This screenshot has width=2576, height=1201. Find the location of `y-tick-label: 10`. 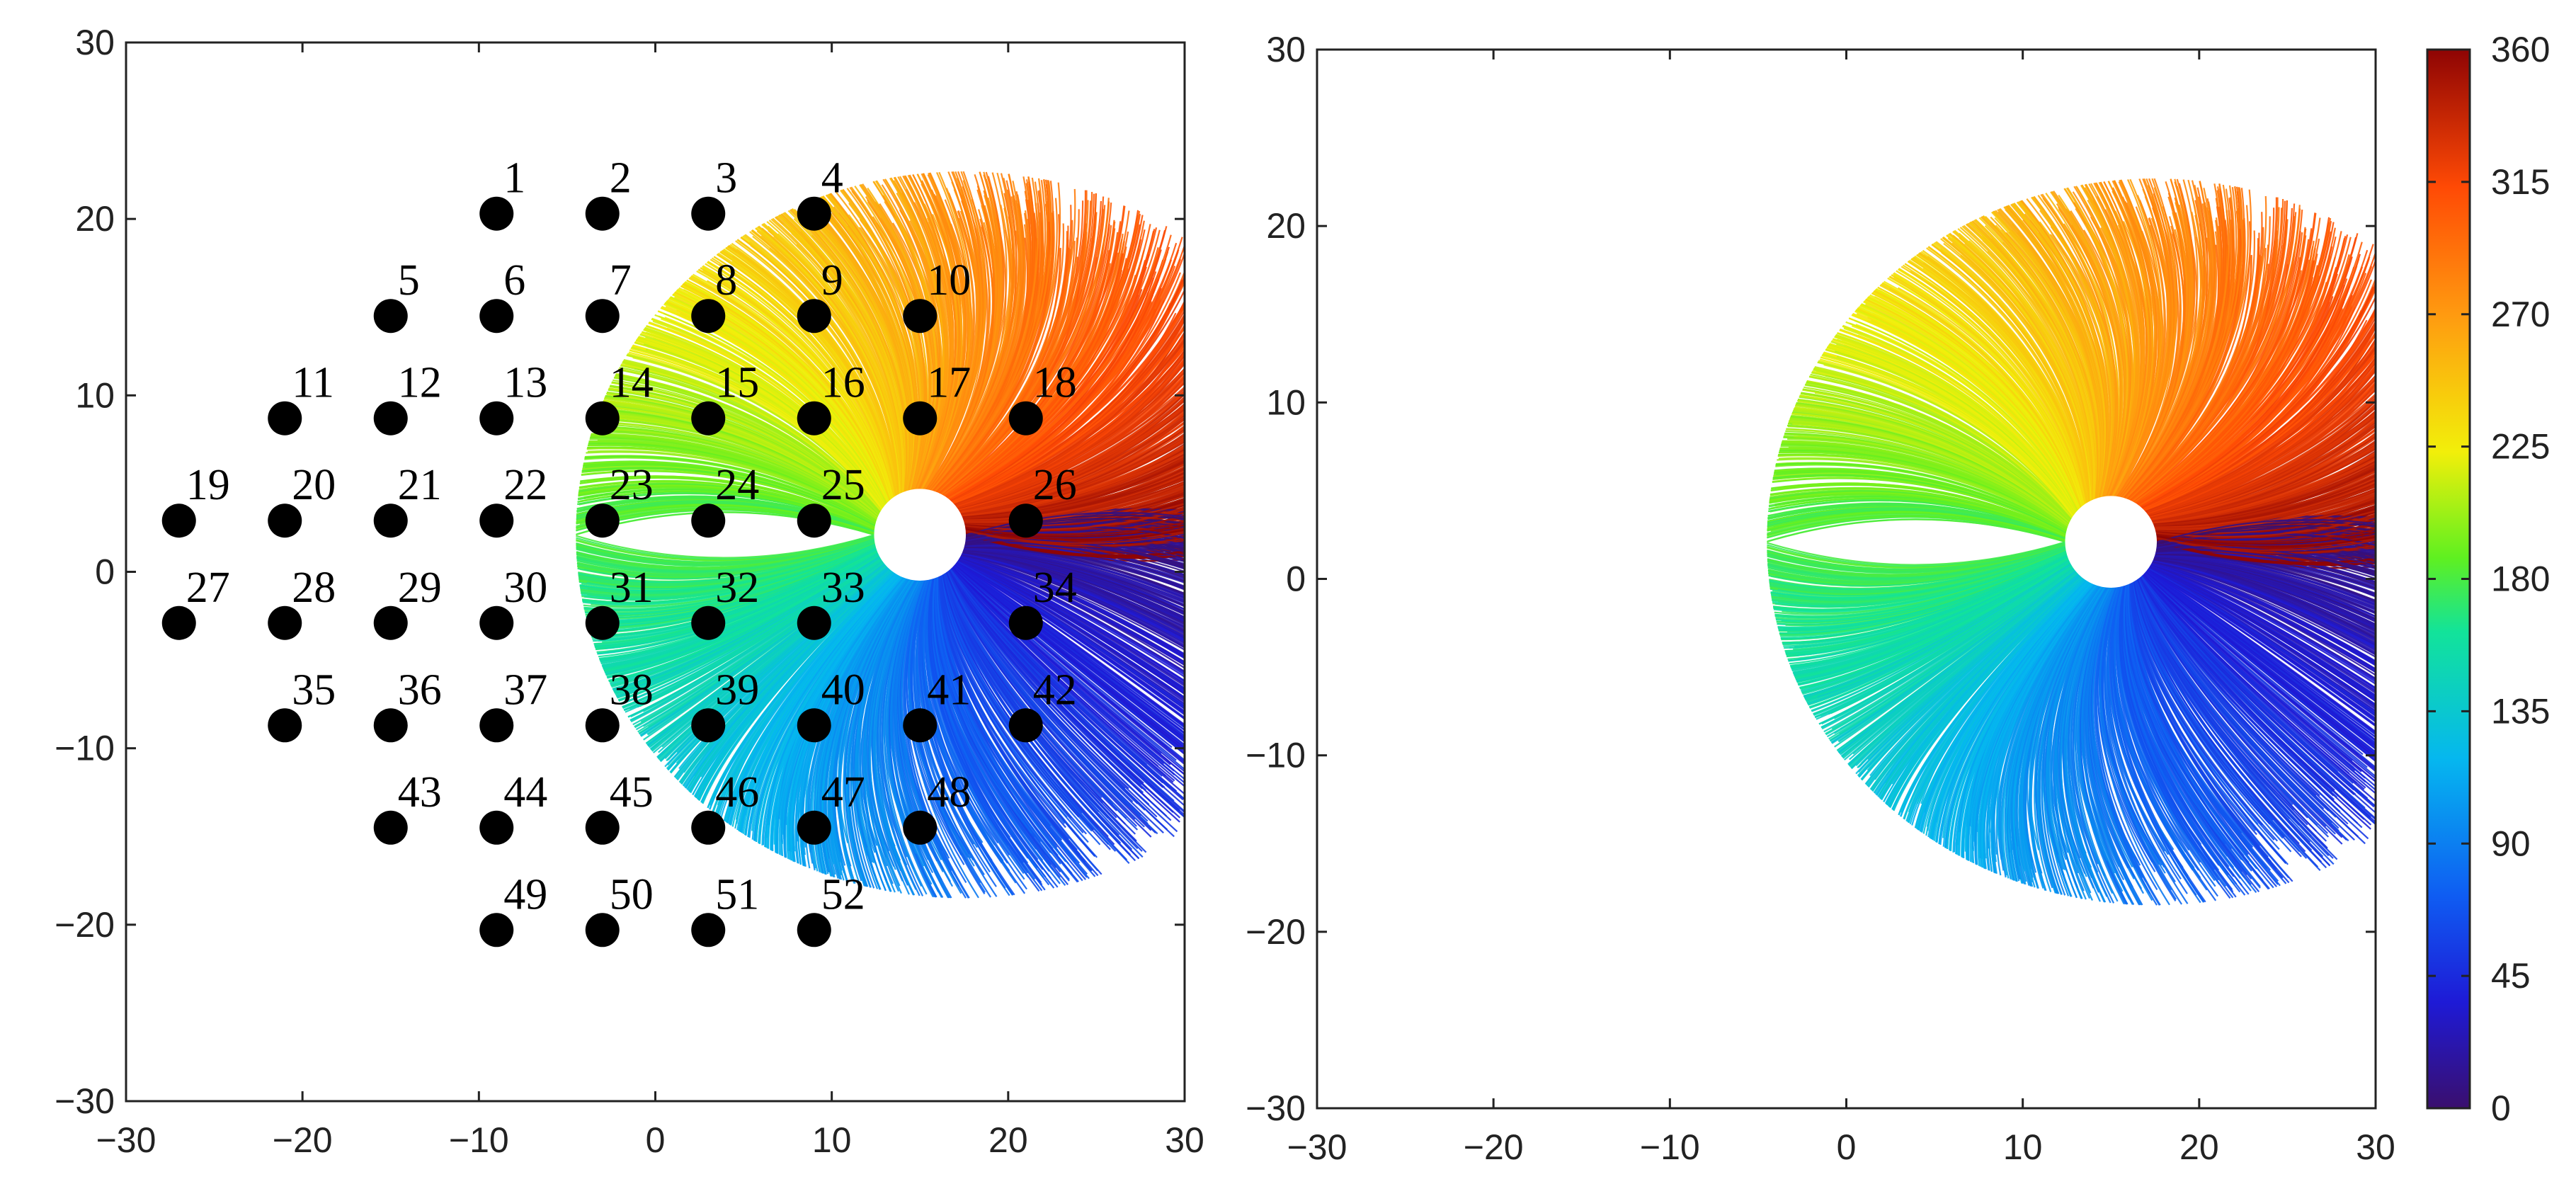

y-tick-label: 10 is located at coordinates (95, 395).